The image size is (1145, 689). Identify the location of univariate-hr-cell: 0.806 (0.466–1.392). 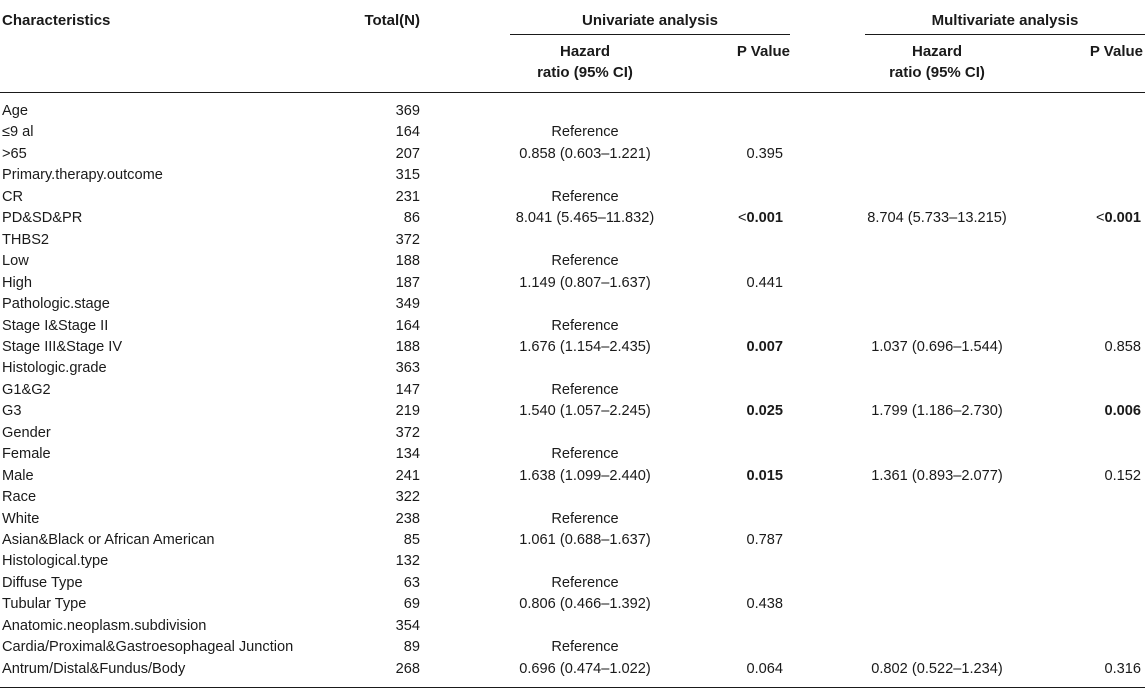
(585, 604).